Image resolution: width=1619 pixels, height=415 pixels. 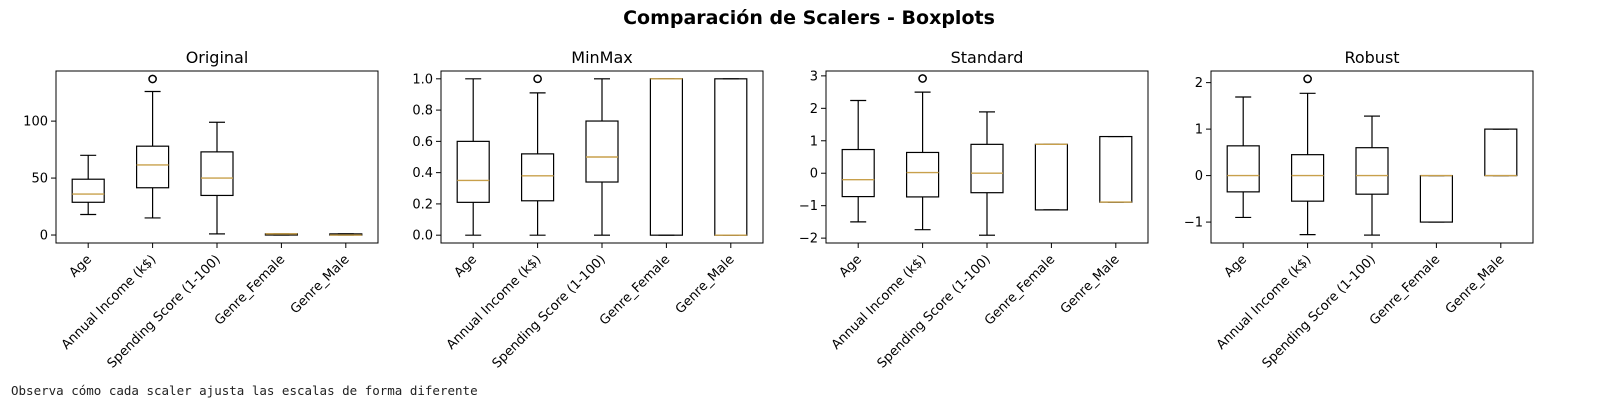 I want to click on y-tick-label: 1.0, so click(x=422, y=79).